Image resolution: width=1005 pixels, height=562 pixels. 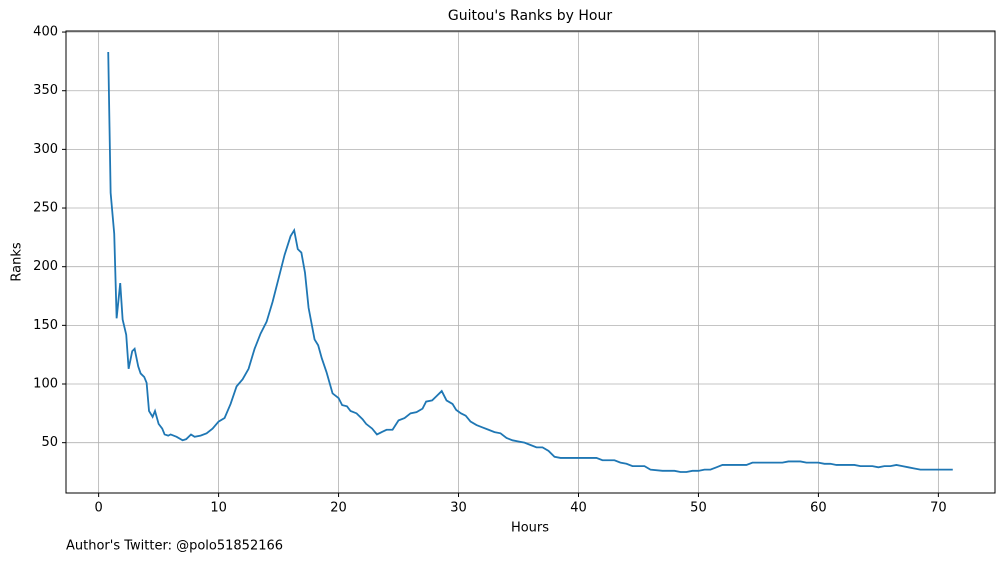 What do you see at coordinates (45, 384) in the screenshot?
I see `y-tick-label: 100` at bounding box center [45, 384].